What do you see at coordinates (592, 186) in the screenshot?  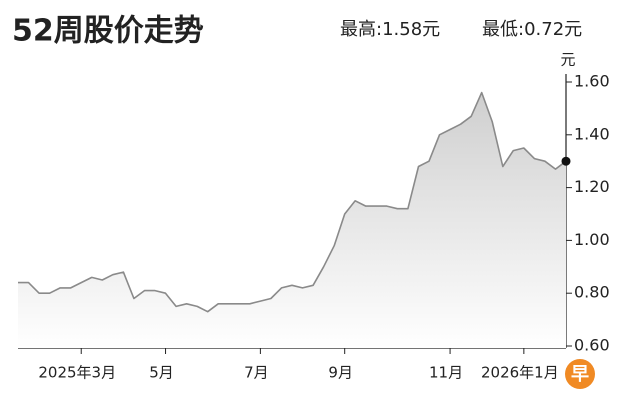 I see `y-tick-label: 1.20` at bounding box center [592, 186].